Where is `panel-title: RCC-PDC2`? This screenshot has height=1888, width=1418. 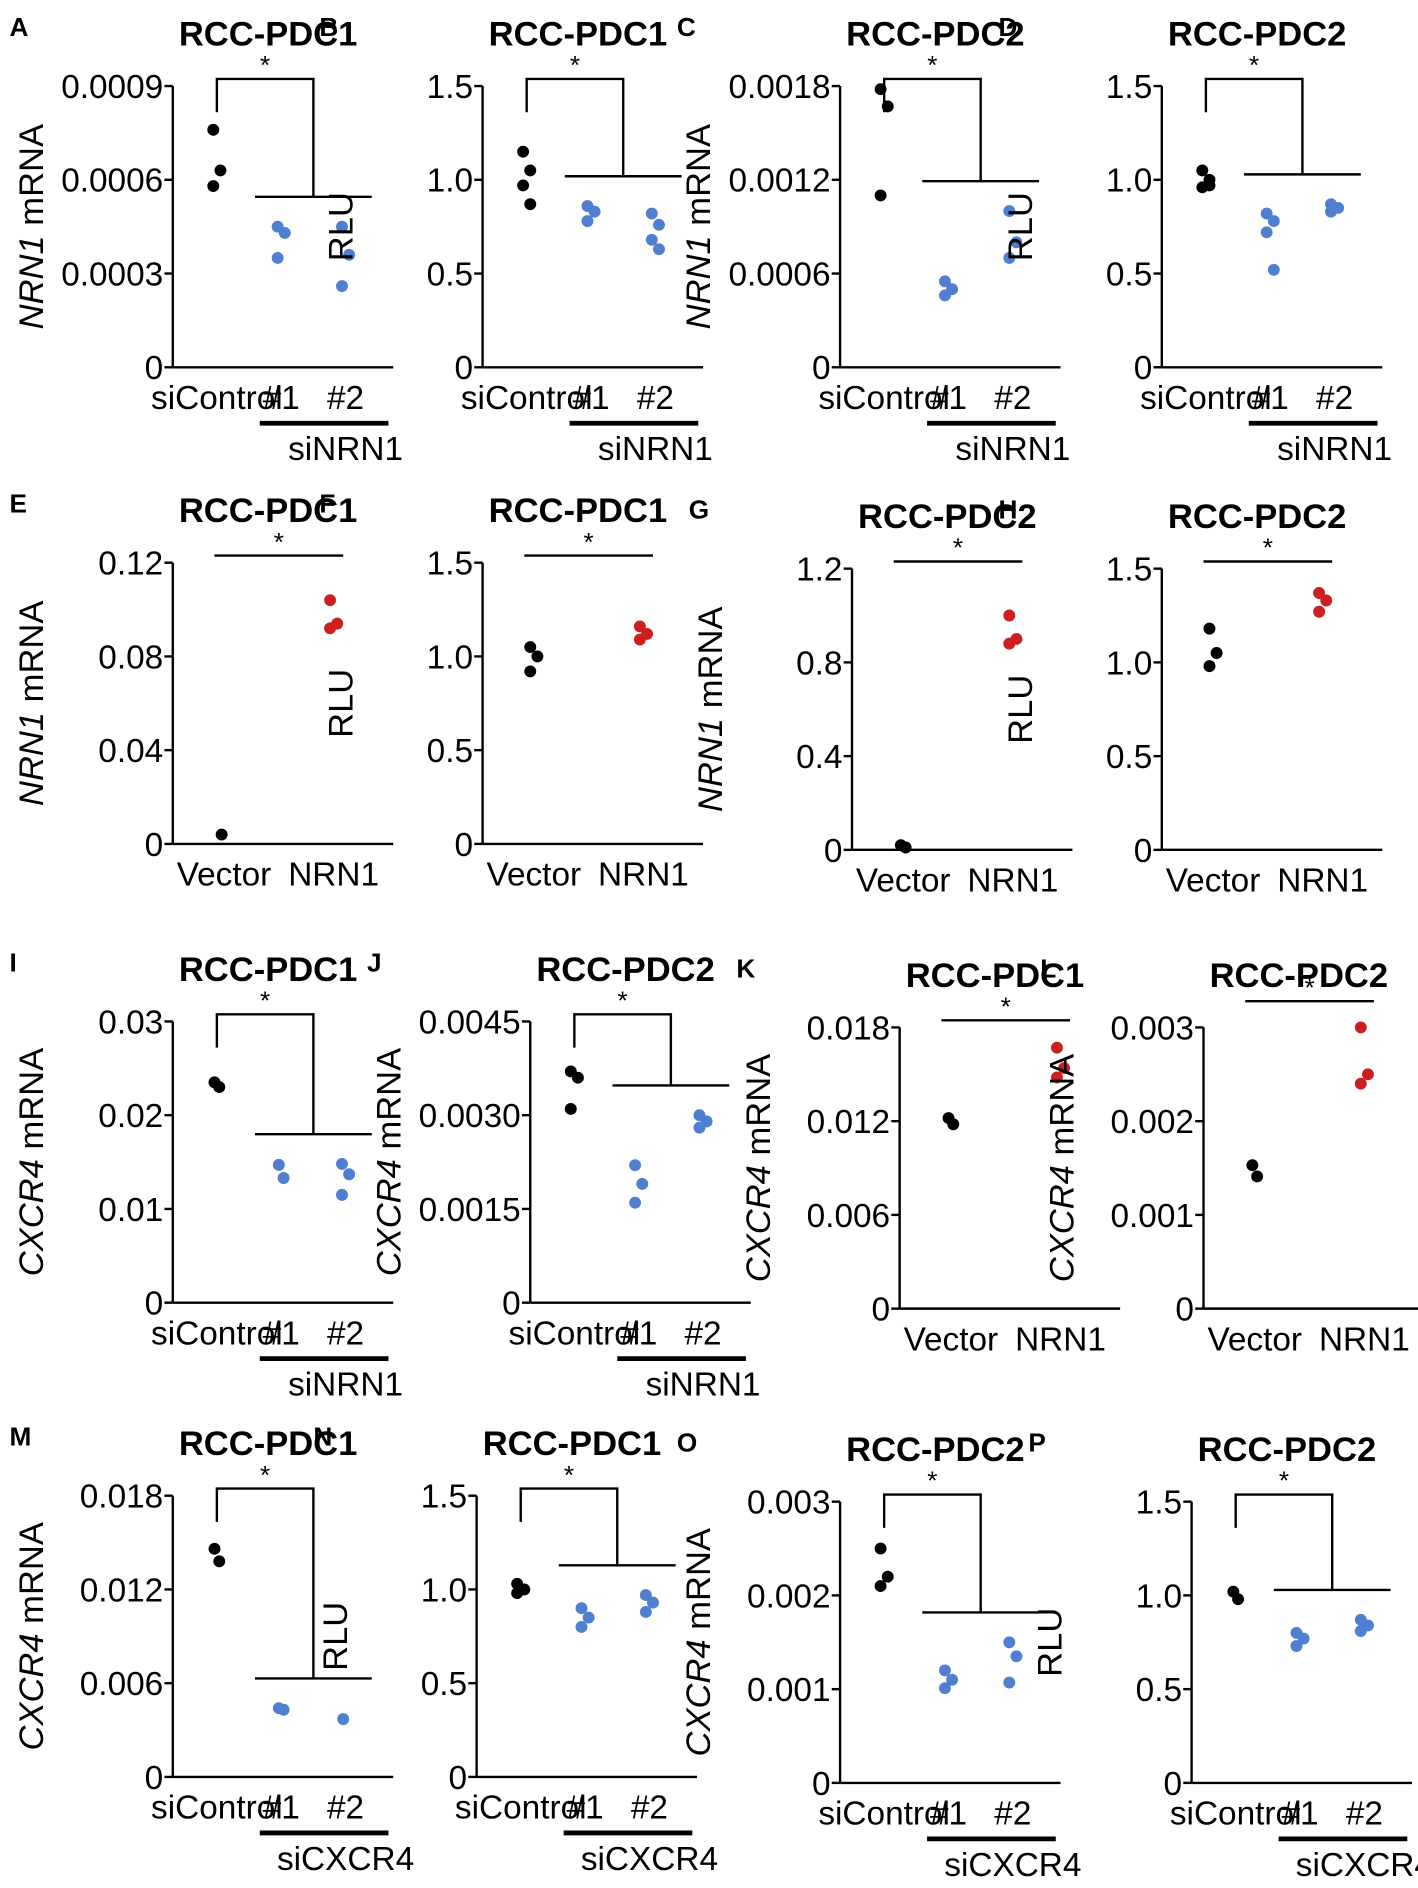
panel-title: RCC-PDC2 is located at coordinates (935, 35).